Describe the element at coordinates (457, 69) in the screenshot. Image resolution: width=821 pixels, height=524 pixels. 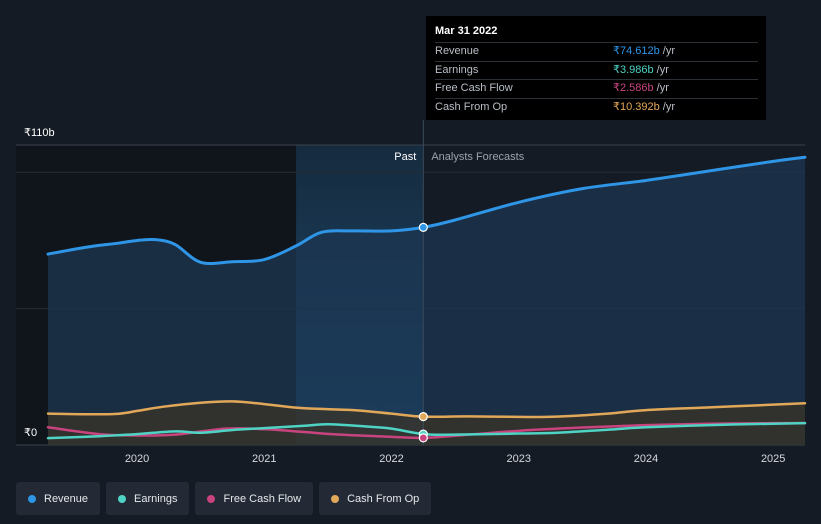
I see `tooltip-label: Earnings` at that location.